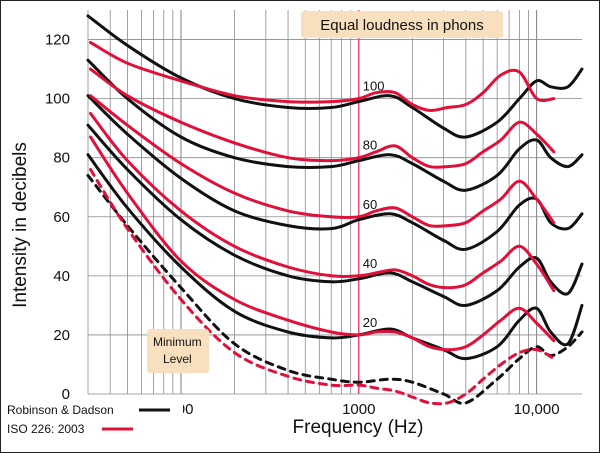  Describe the element at coordinates (57, 99) in the screenshot. I see `y-tick-label: 100` at that location.